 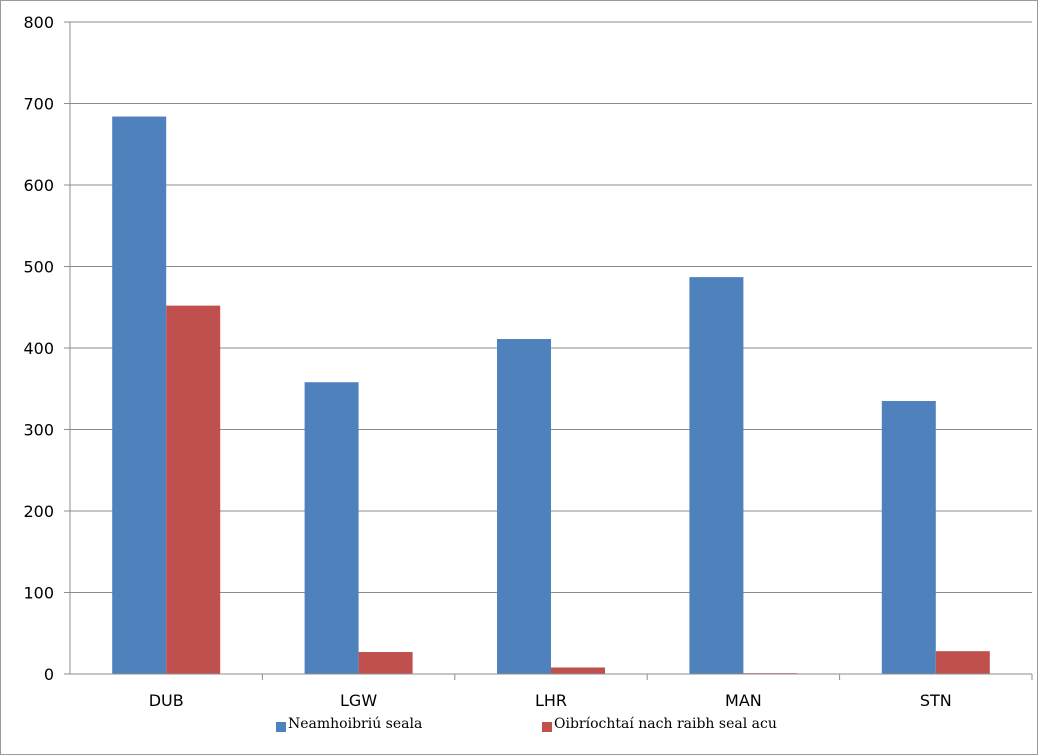 I want to click on y-tick-label: 700, so click(x=38, y=104).